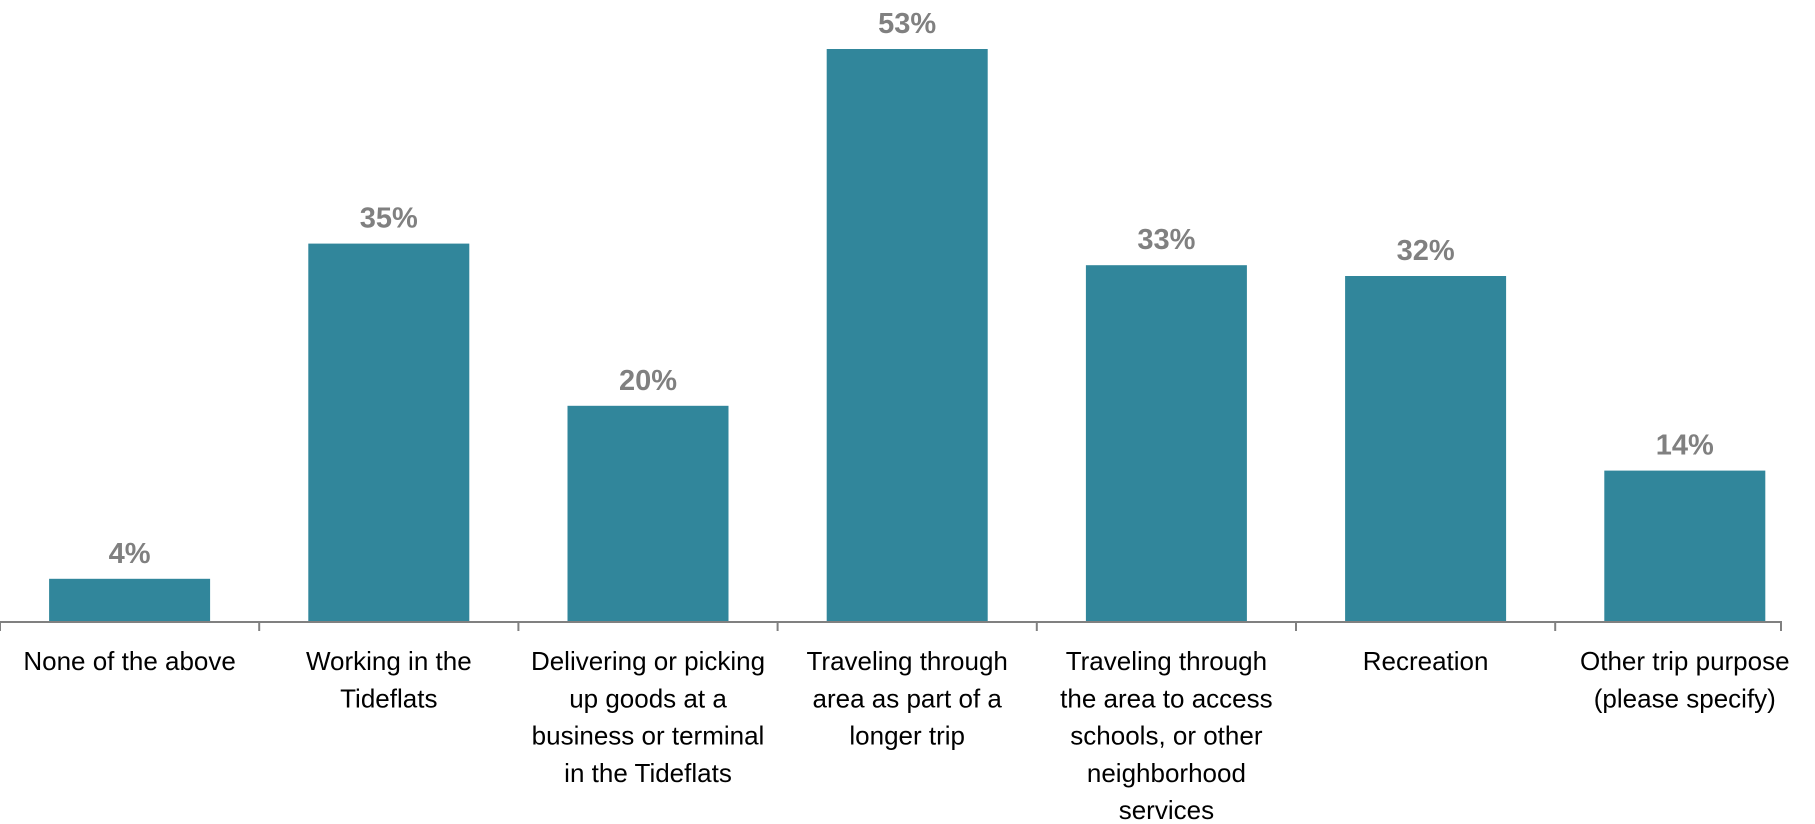  What do you see at coordinates (648, 381) in the screenshot?
I see `bar-value-label: 20%` at bounding box center [648, 381].